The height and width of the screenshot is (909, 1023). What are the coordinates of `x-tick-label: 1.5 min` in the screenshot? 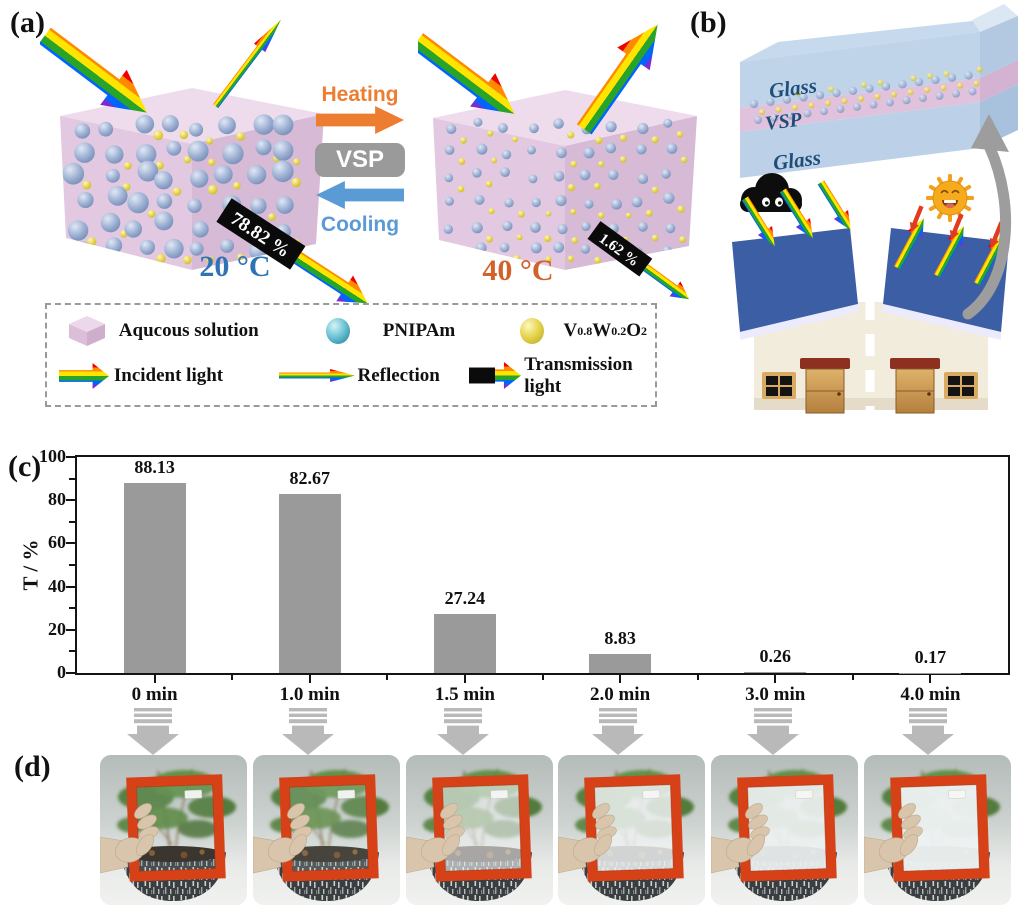 It's located at (464, 694).